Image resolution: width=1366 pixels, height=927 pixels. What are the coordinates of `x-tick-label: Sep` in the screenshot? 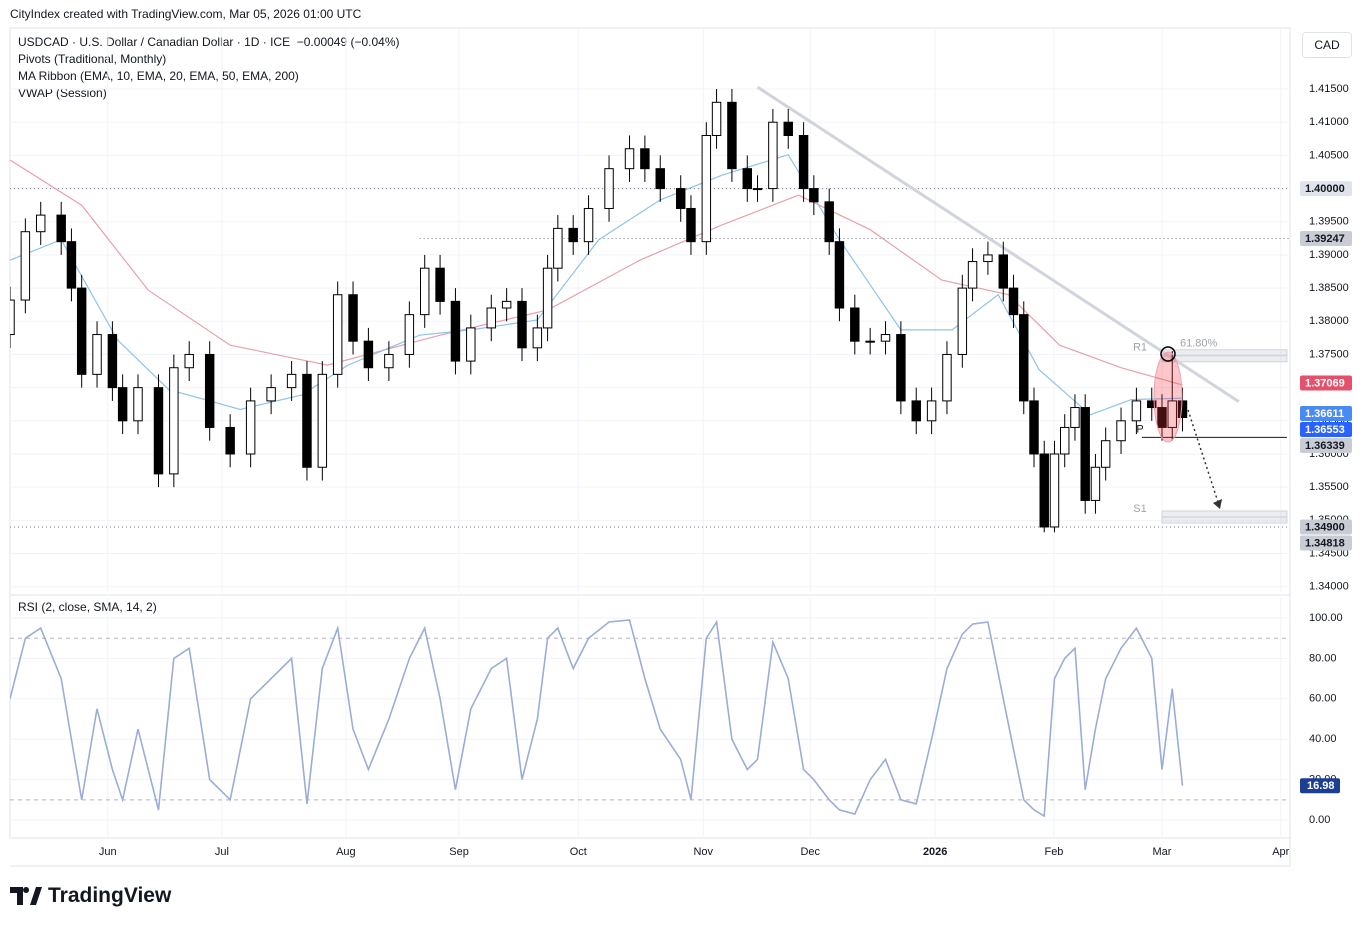 It's located at (459, 852).